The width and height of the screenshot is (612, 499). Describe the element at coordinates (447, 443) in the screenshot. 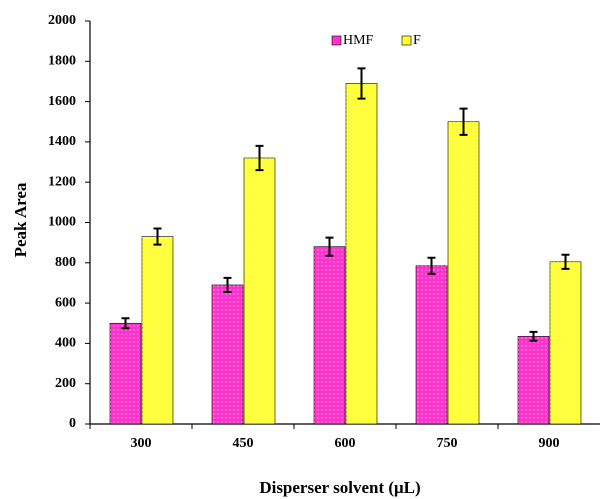

I see `x-tick-label: 750` at that location.